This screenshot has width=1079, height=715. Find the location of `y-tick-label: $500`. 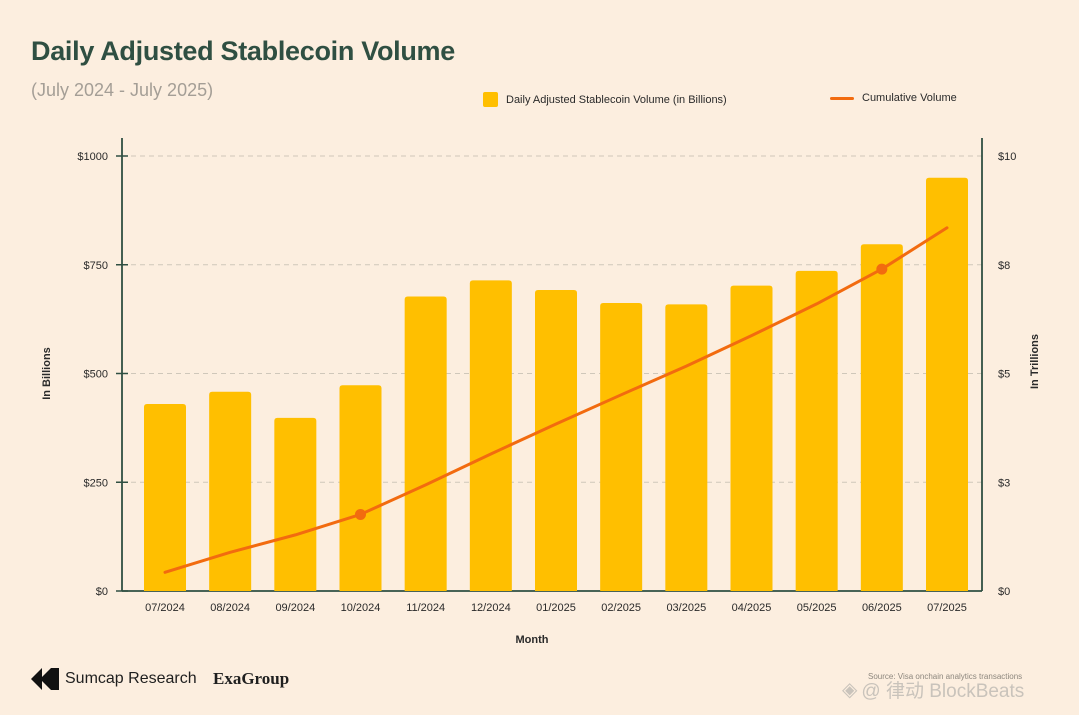

y-tick-label: $500 is located at coordinates (96, 375).